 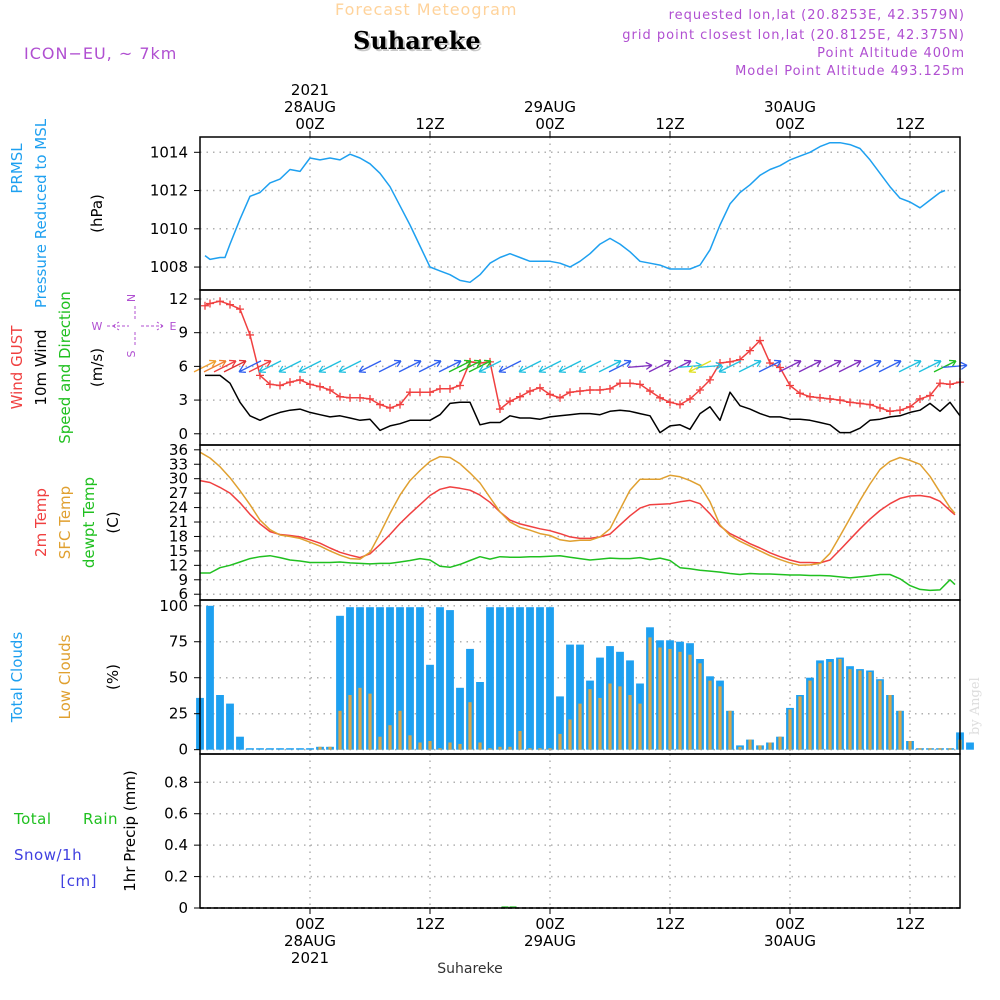 I want to click on panel-label: (hPa), so click(x=97, y=213).